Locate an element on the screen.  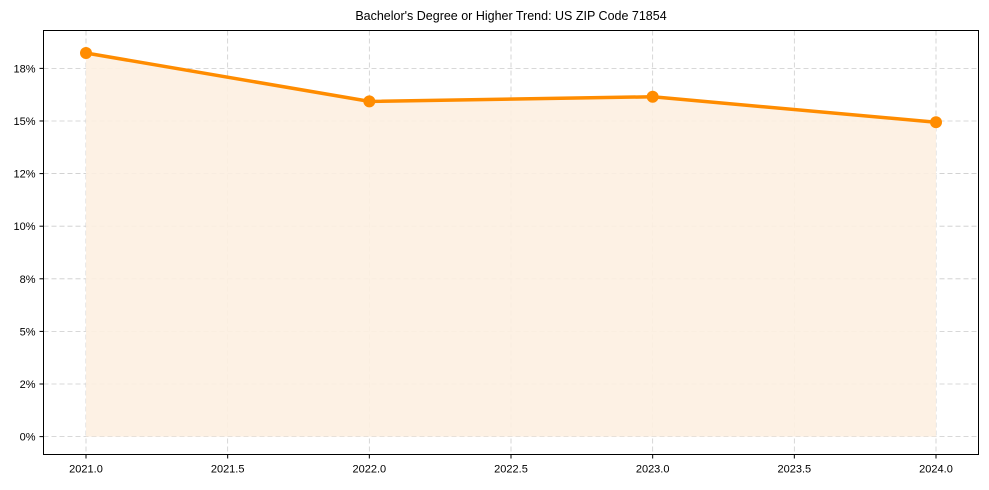
x-tick-label: 2022.0 is located at coordinates (370, 470).